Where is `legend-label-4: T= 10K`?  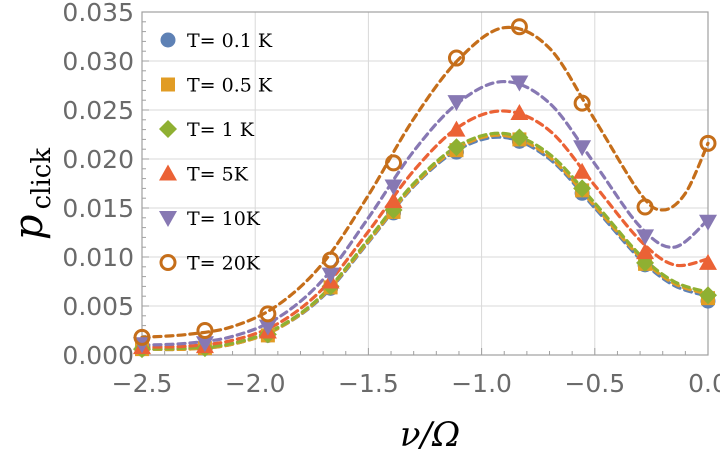 legend-label-4: T= 10K is located at coordinates (224, 219).